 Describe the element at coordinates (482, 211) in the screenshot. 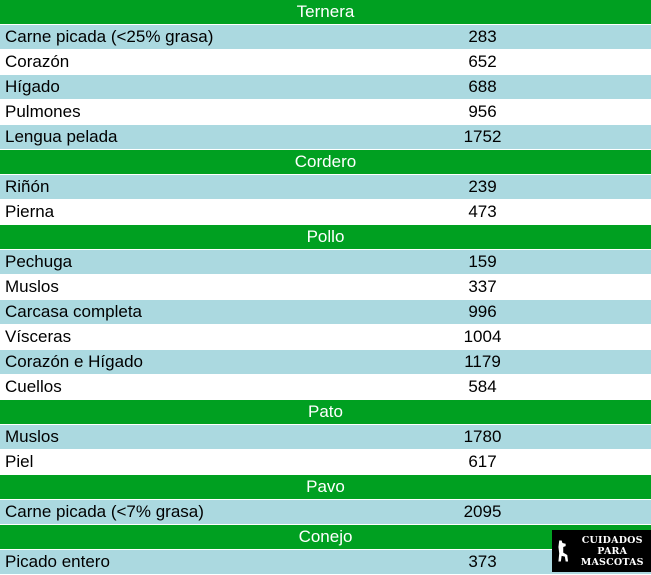

I see `item-value: 473` at that location.